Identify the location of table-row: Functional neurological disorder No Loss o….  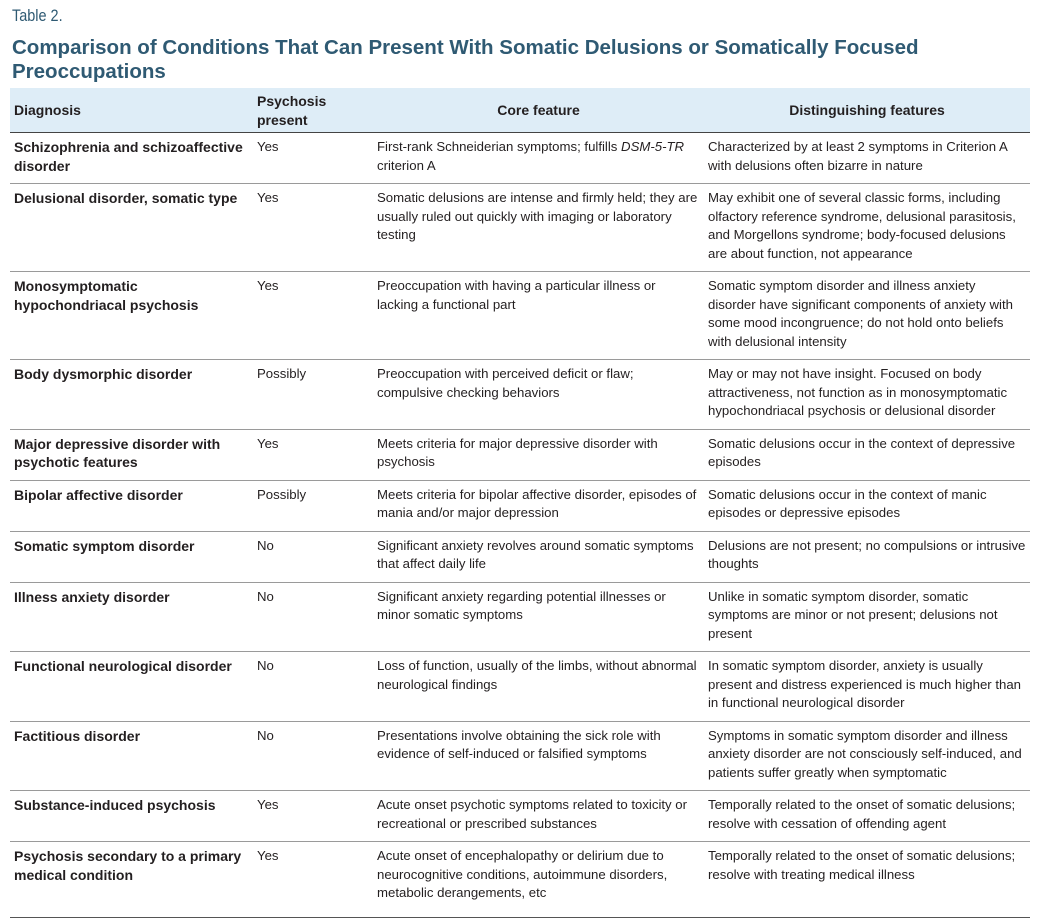
(520, 686).